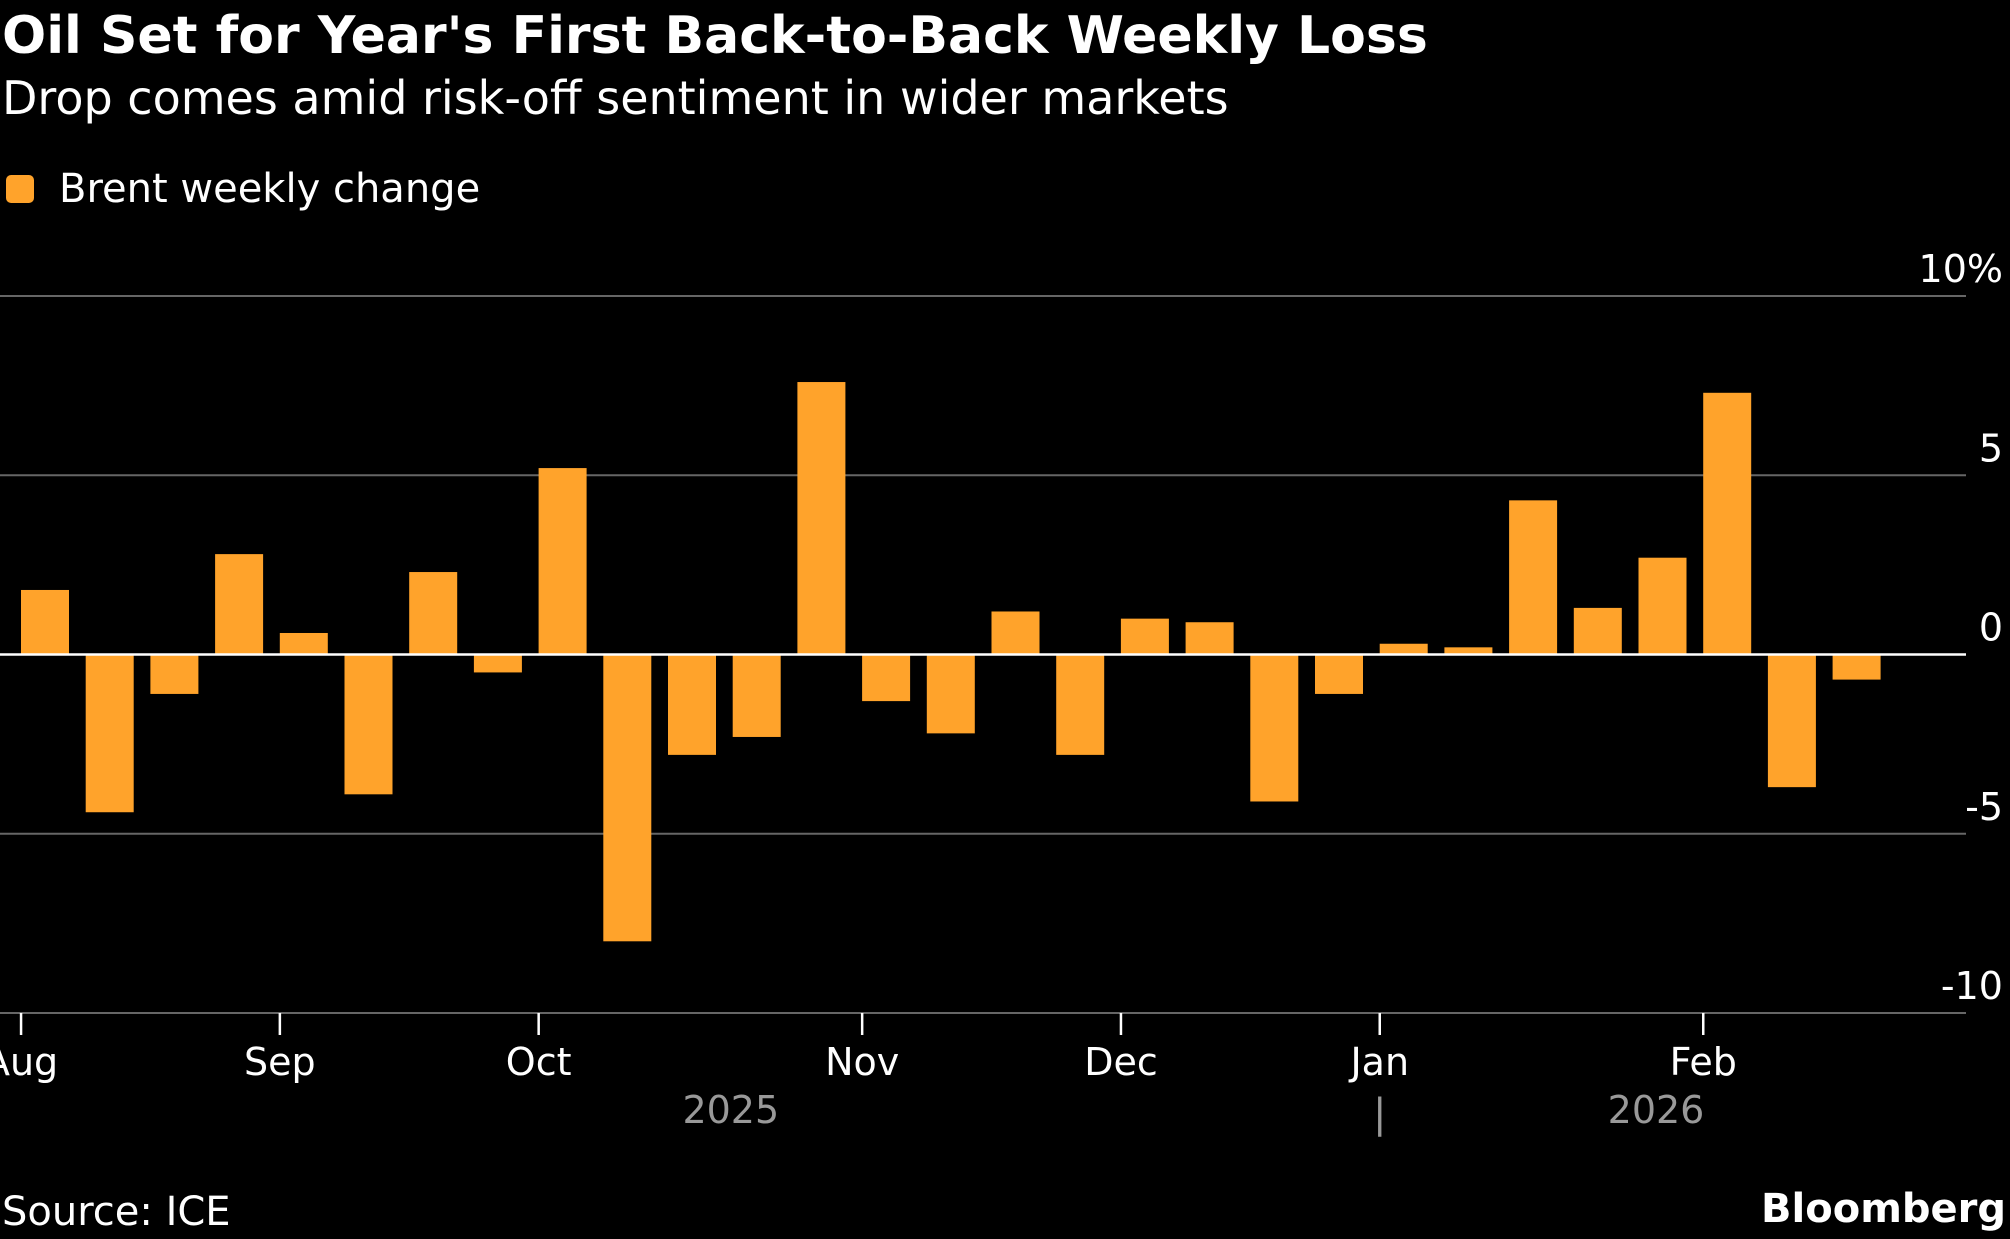  Describe the element at coordinates (1656, 1110) in the screenshot. I see `year-label: 2026` at that location.